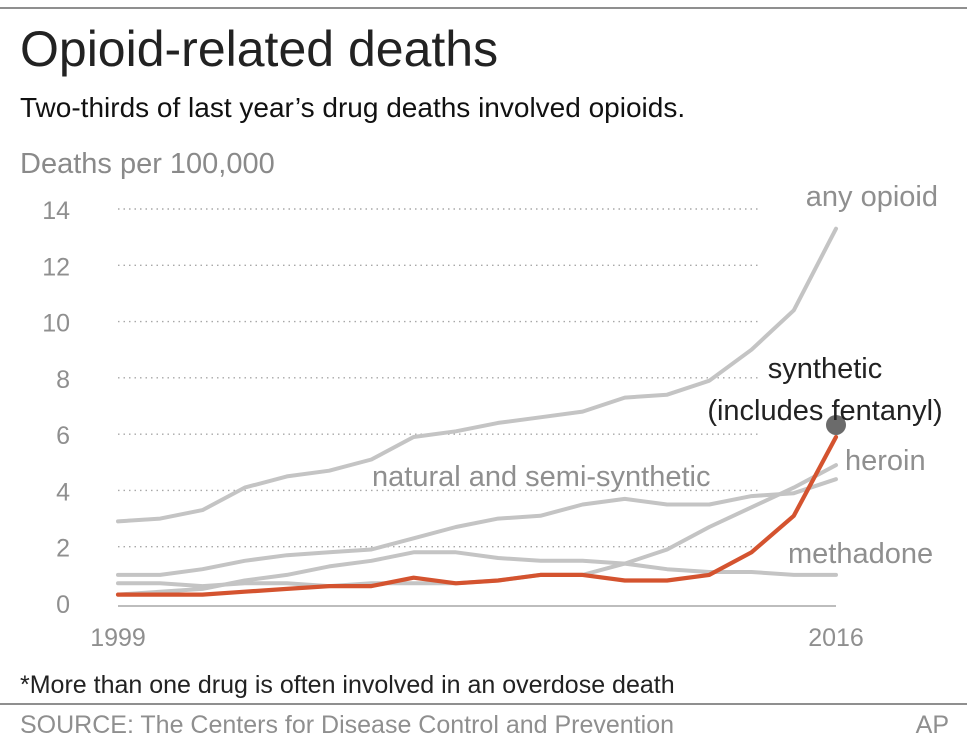 This screenshot has height=750, width=967. I want to click on series-label-synthetic-line2: (includes fentanyl), so click(824, 411).